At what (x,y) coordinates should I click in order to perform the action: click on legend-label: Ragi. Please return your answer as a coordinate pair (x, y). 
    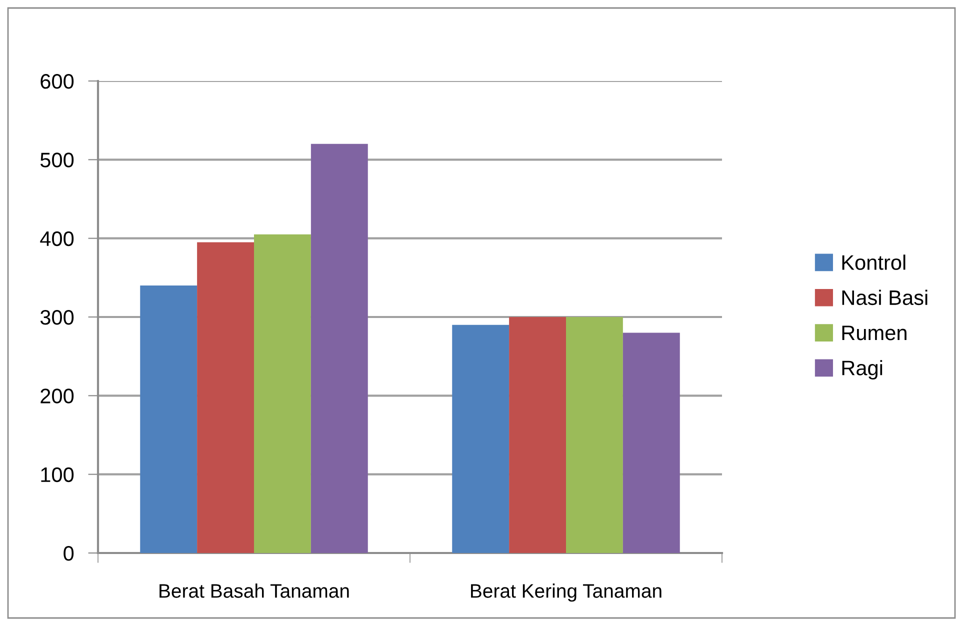
    Looking at the image, I should click on (862, 370).